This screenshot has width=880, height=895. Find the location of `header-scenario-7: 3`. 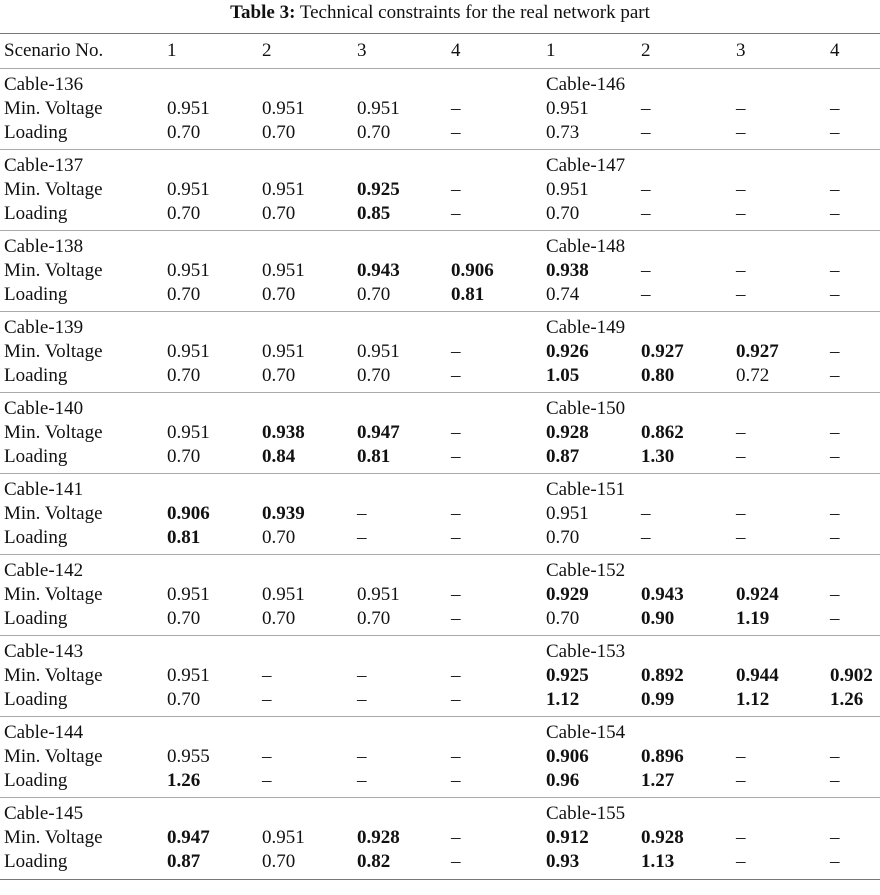

header-scenario-7: 3 is located at coordinates (741, 50).